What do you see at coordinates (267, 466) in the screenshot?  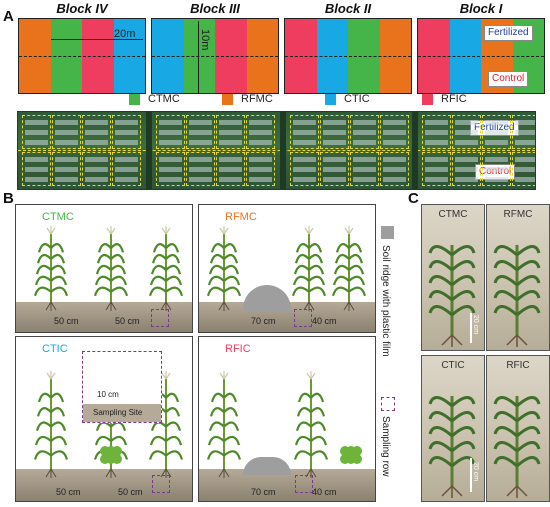 I see `soil-ridge` at bounding box center [267, 466].